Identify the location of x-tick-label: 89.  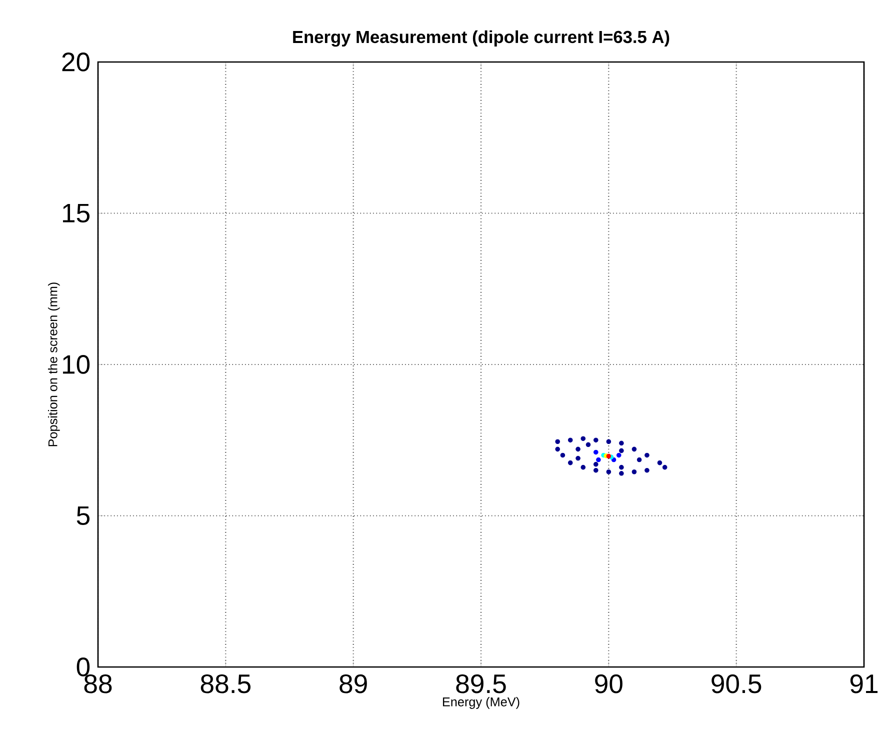
(353, 684).